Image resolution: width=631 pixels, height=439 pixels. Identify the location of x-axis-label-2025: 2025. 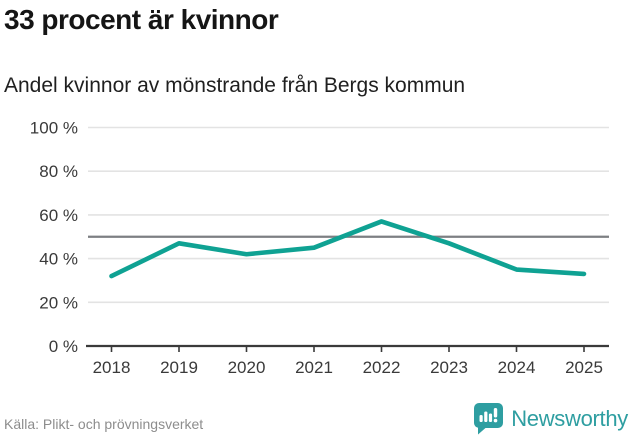
(584, 367).